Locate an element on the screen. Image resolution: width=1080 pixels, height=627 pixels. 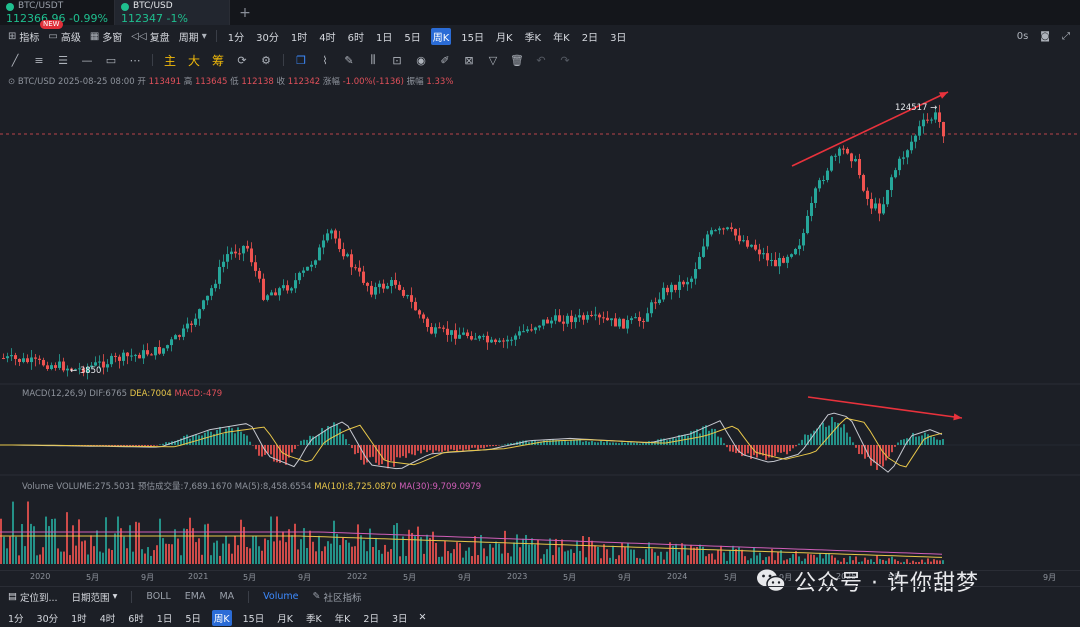
settings-icon: ⚙ is located at coordinates (266, 60).